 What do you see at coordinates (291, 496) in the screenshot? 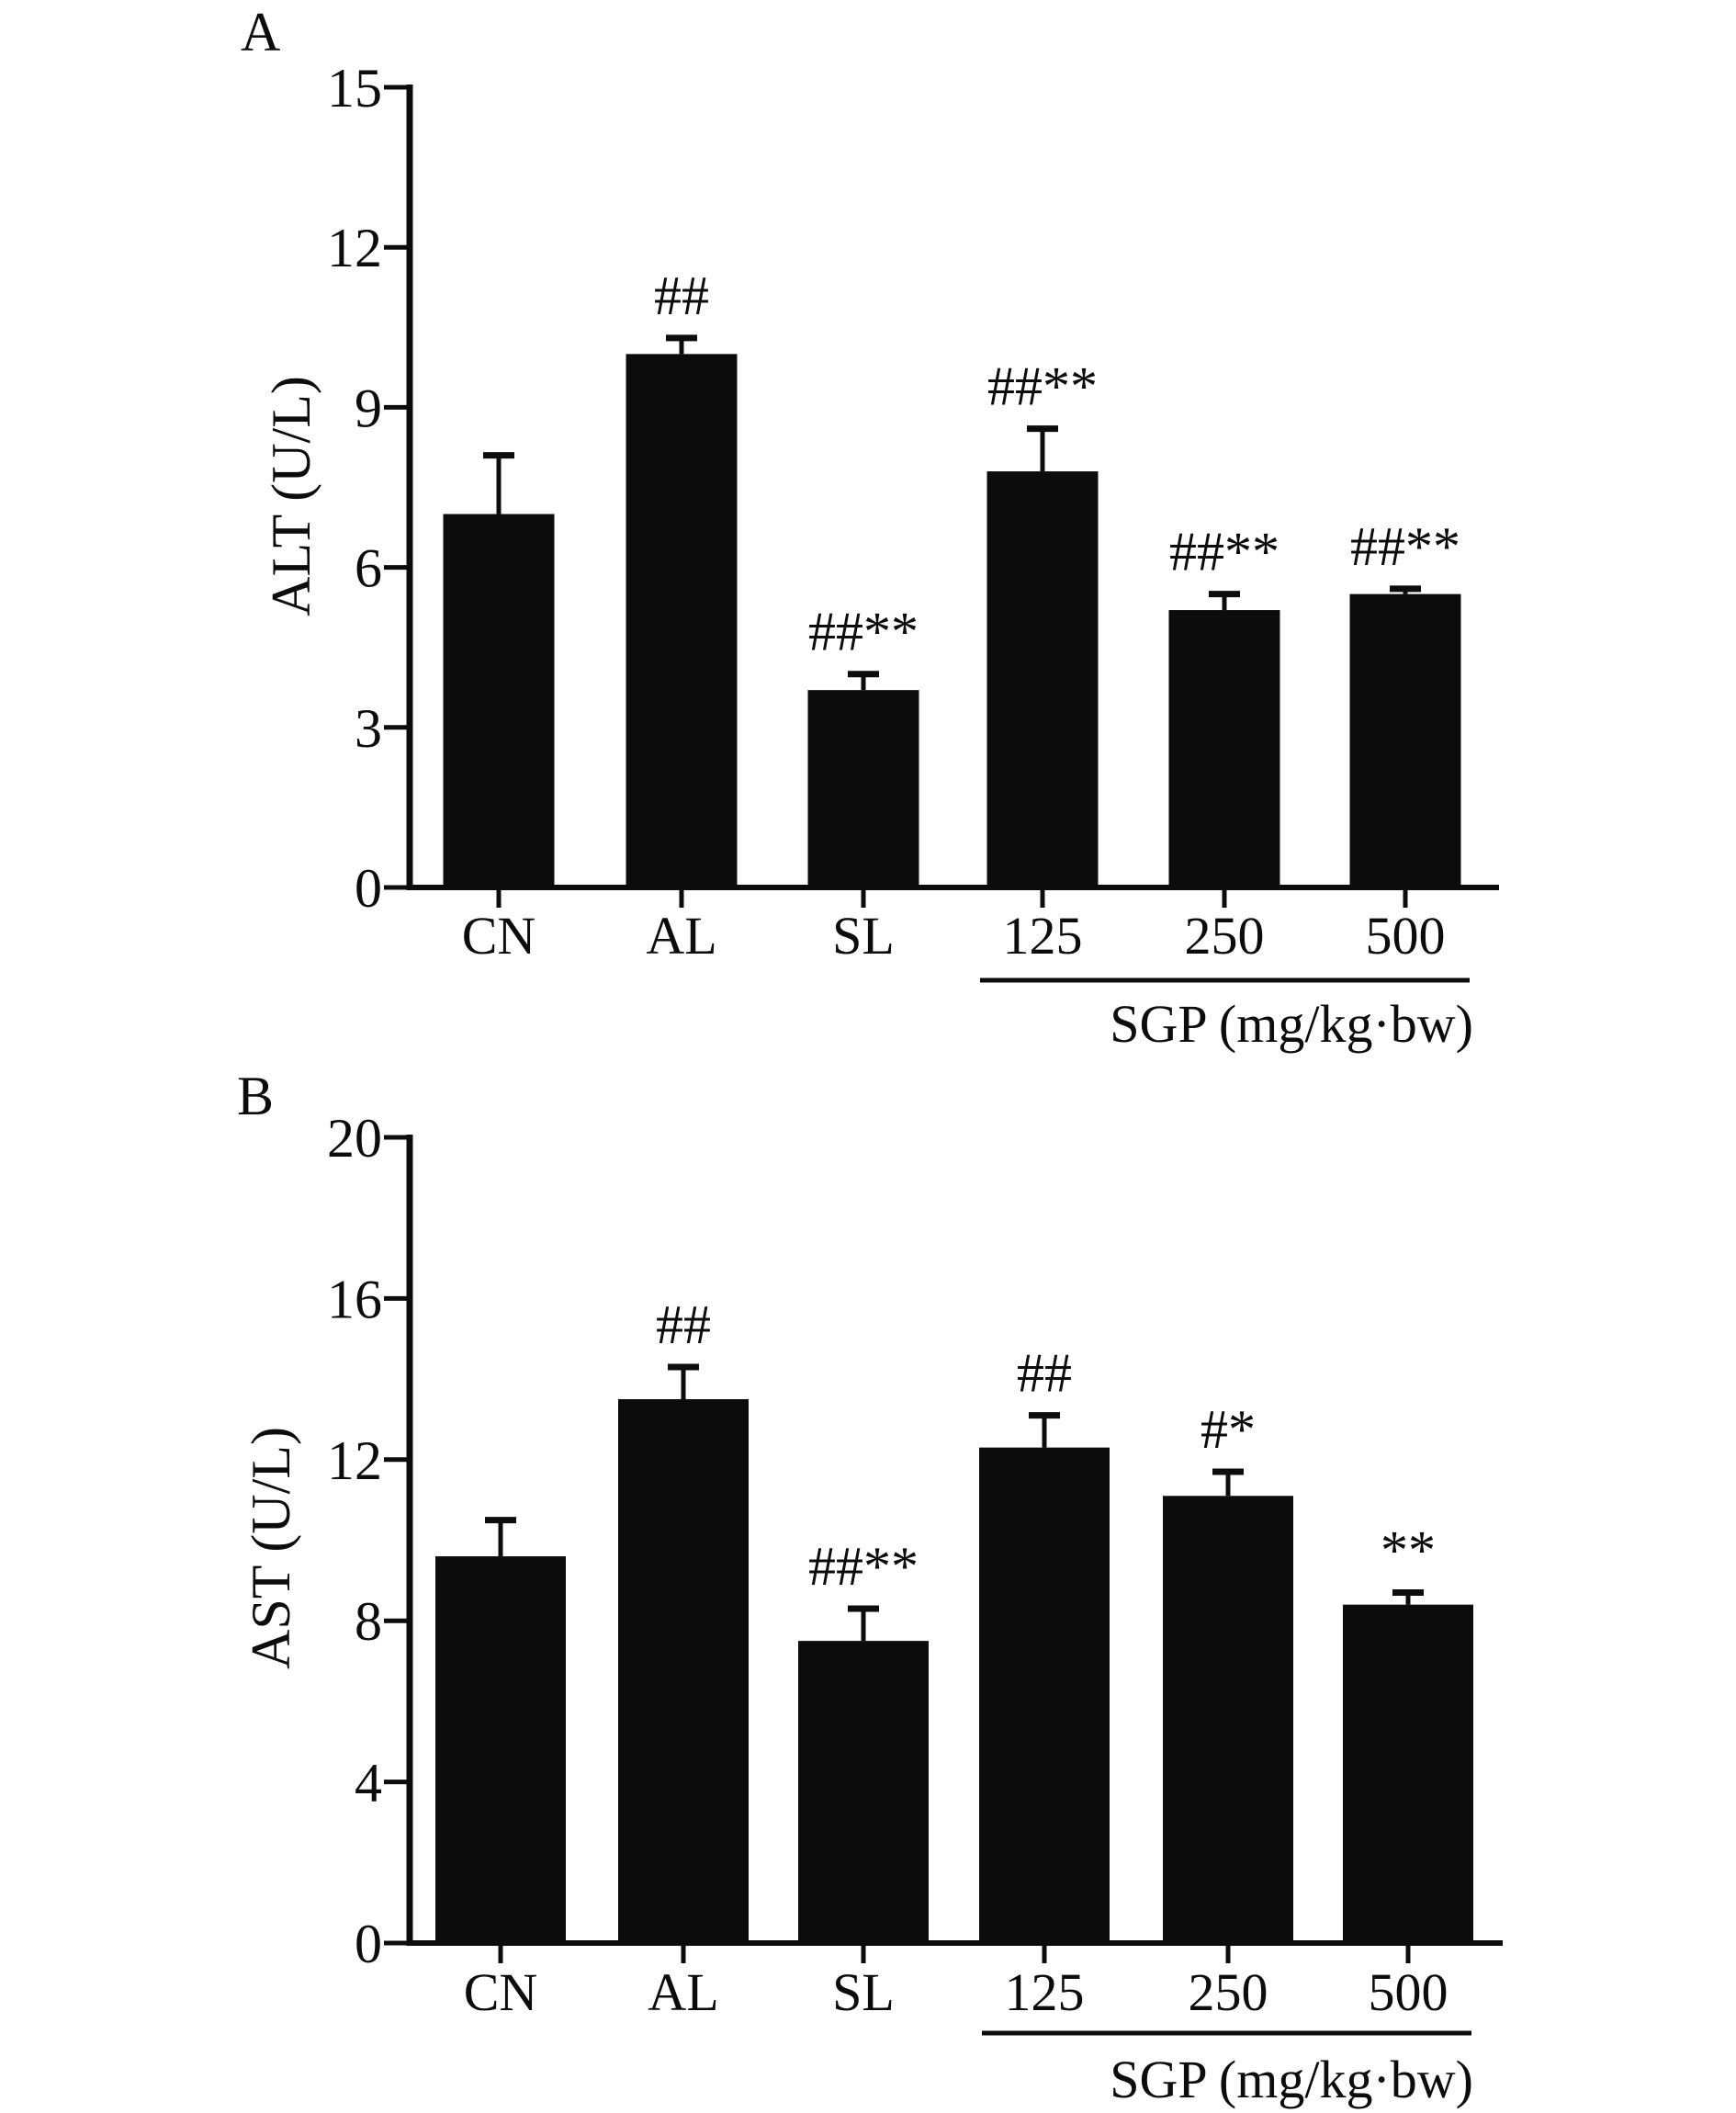
I see `y-axis-label: ALT (U/L)` at bounding box center [291, 496].